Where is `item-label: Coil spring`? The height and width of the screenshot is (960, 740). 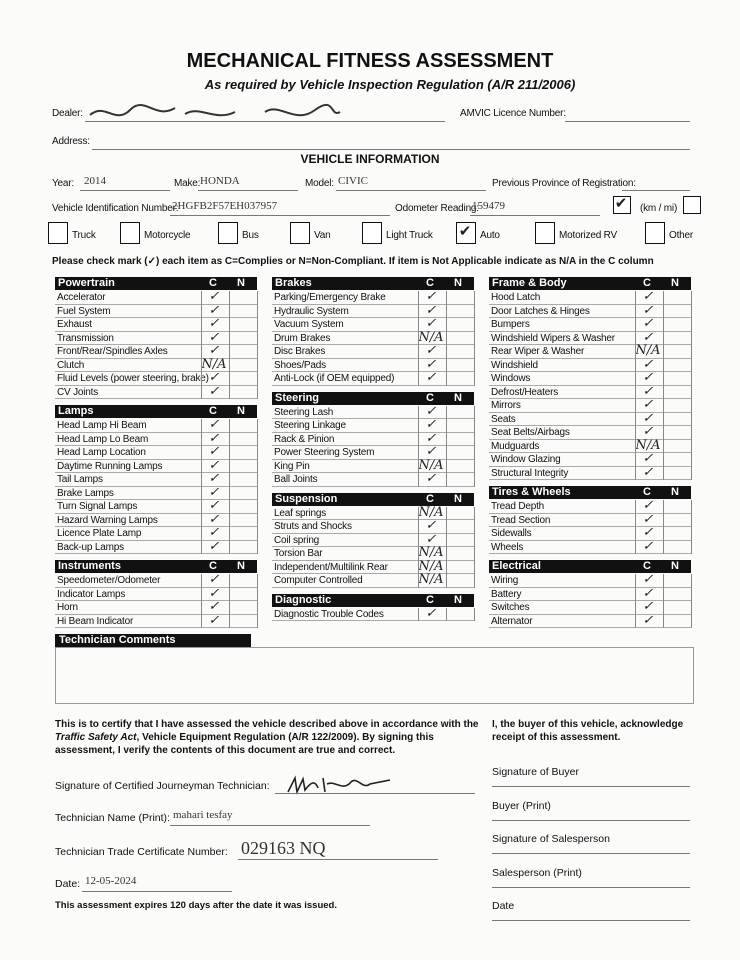
item-label: Coil spring is located at coordinates (297, 540).